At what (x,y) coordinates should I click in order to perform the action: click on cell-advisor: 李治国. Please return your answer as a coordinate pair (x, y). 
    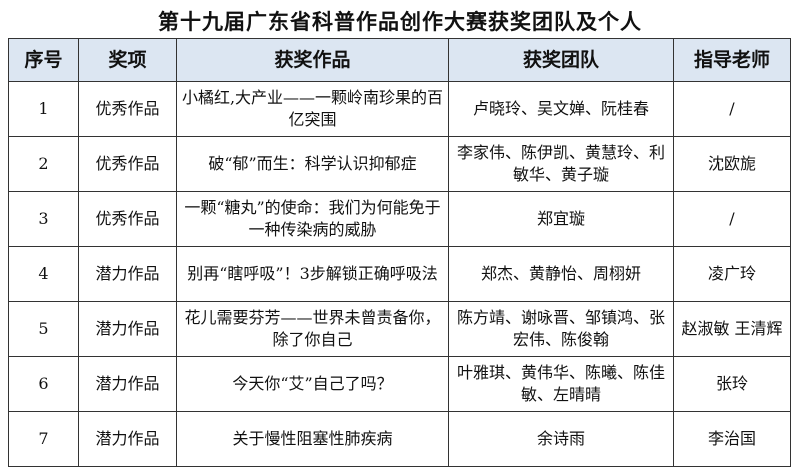
    Looking at the image, I should click on (732, 439).